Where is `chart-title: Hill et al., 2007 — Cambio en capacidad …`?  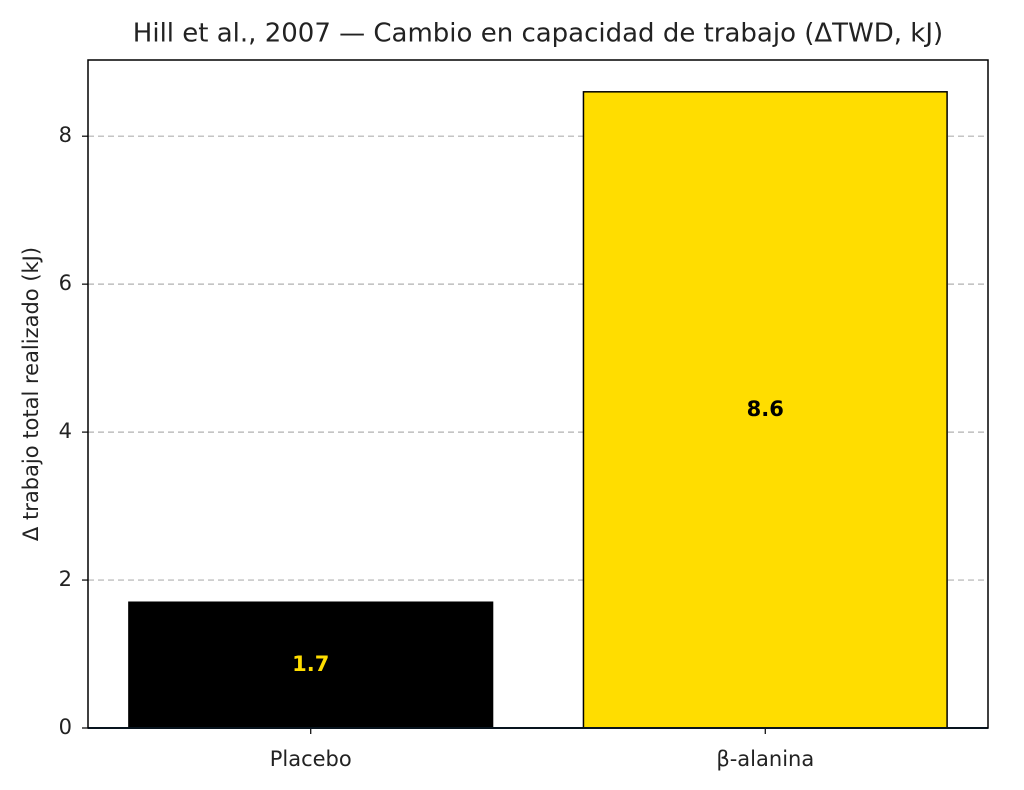
chart-title: Hill et al., 2007 — Cambio en capacidad … is located at coordinates (538, 34).